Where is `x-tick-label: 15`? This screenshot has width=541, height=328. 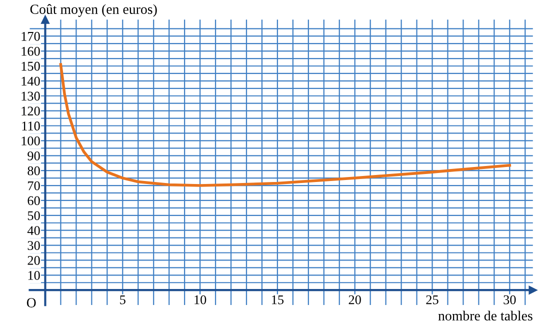
x-tick-label: 15 is located at coordinates (278, 299).